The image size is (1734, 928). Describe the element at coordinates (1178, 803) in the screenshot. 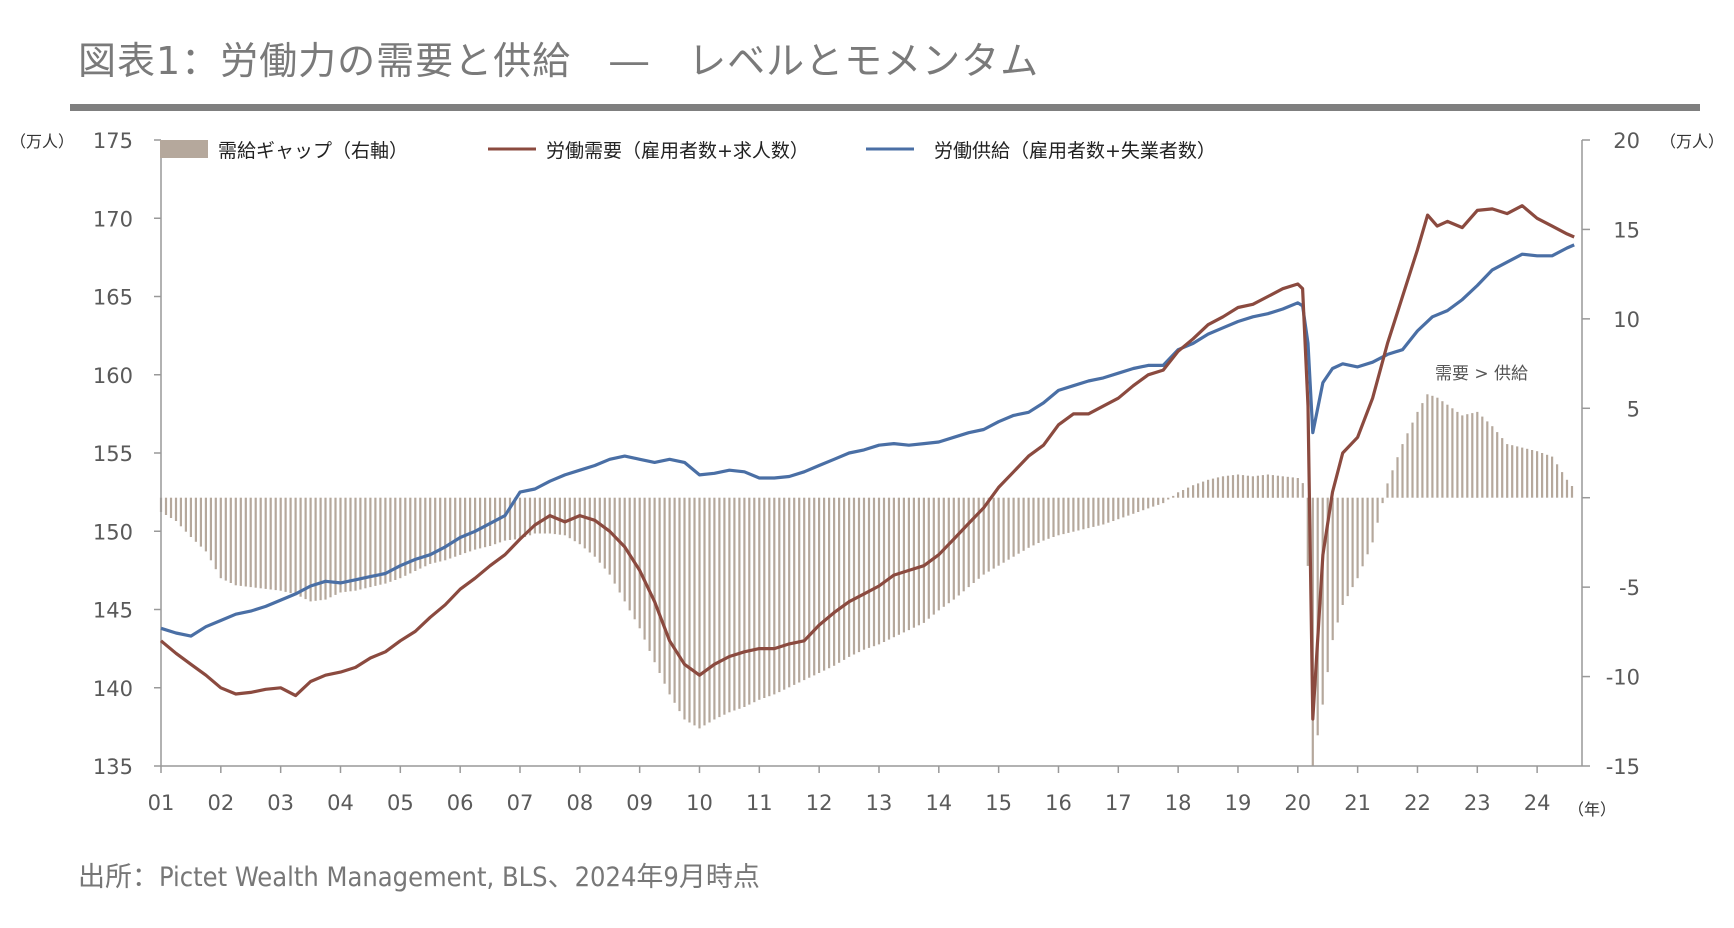

I see `x-tick-label: 18` at that location.